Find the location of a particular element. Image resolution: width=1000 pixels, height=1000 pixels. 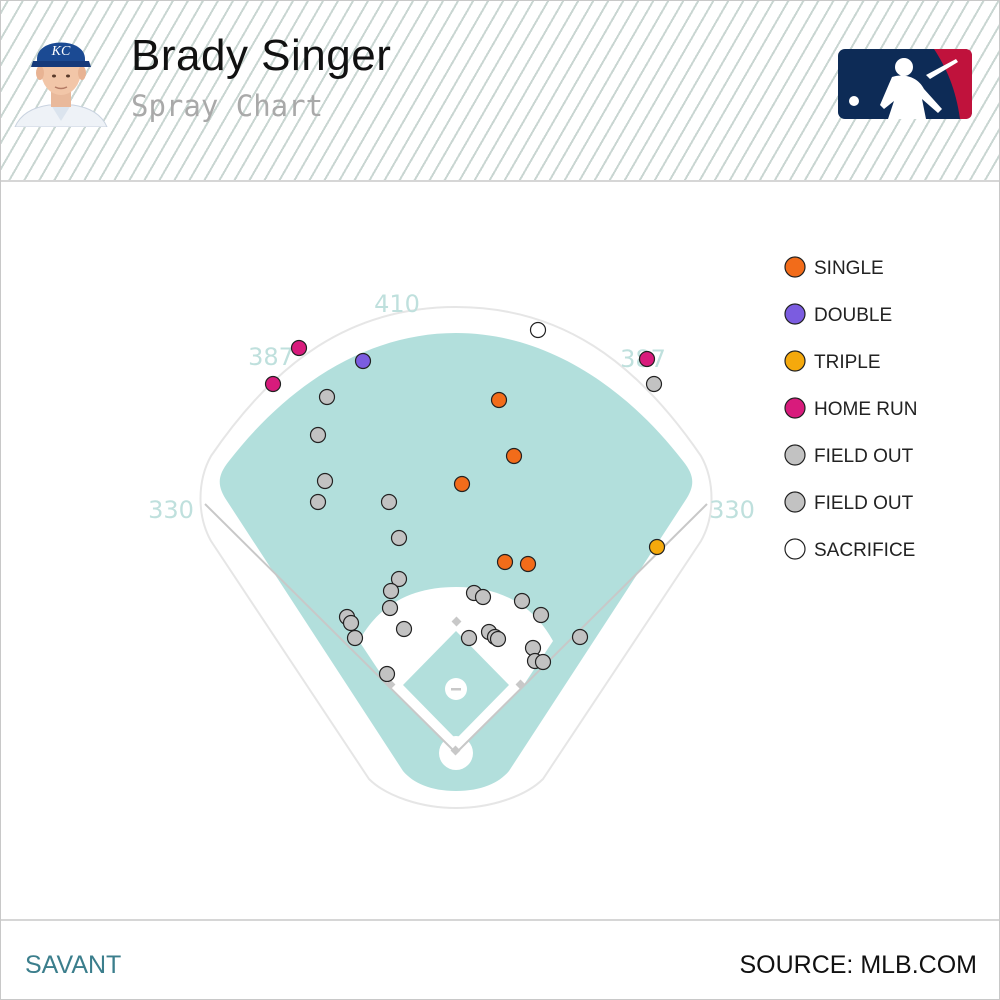

legend-item-home-run: HOME RUN is located at coordinates (850, 408).